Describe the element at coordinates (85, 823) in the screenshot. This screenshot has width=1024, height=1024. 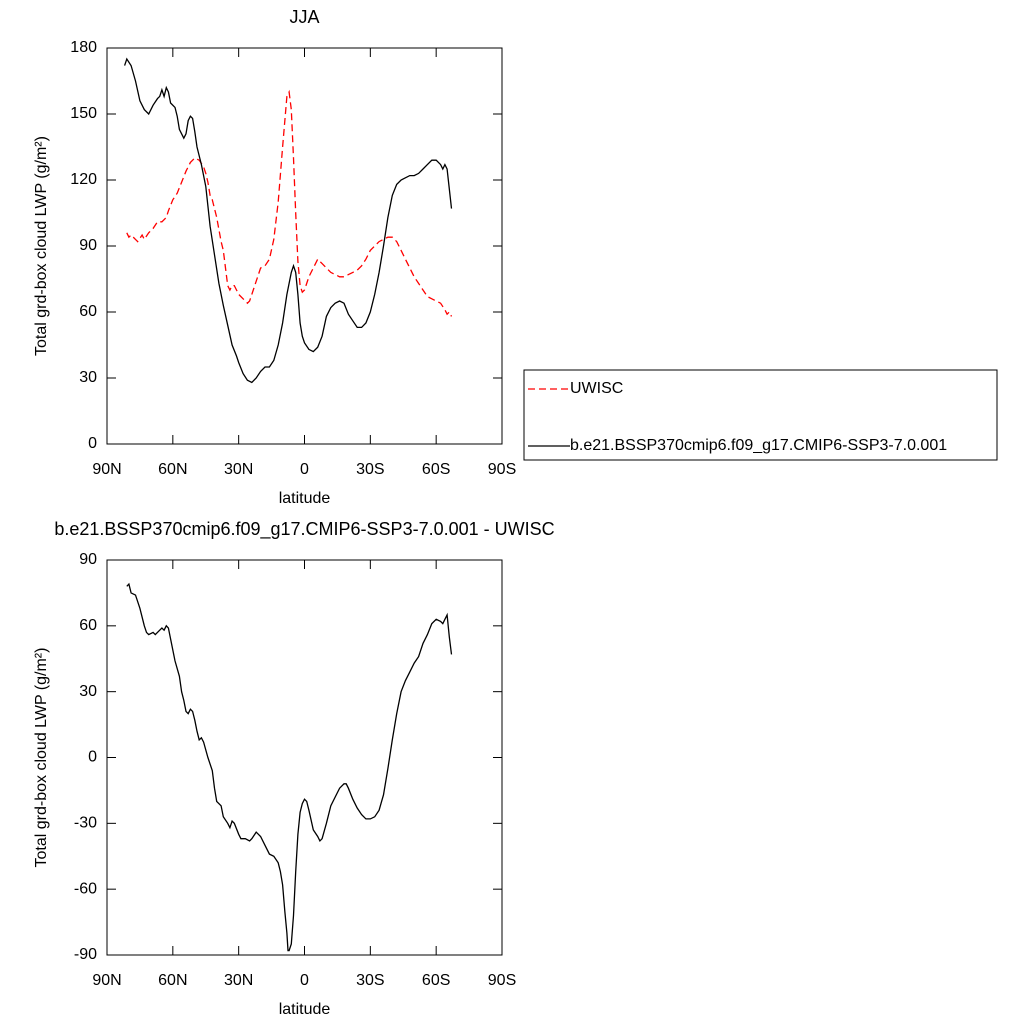
I see `y-tick-label: -30` at that location.